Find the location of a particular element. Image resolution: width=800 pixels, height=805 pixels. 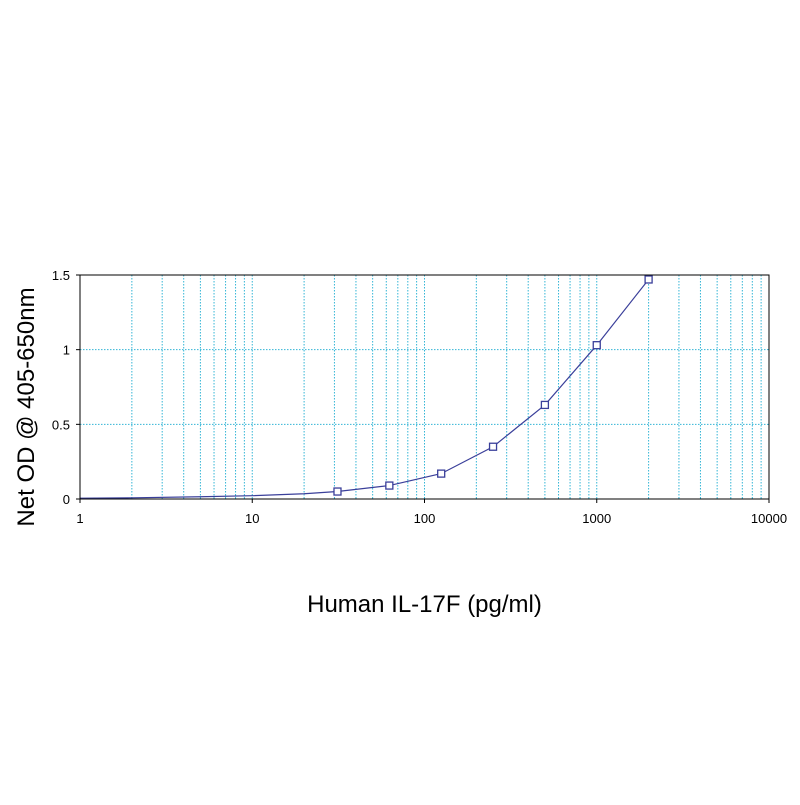

y-tick-label: 1 is located at coordinates (66, 350).